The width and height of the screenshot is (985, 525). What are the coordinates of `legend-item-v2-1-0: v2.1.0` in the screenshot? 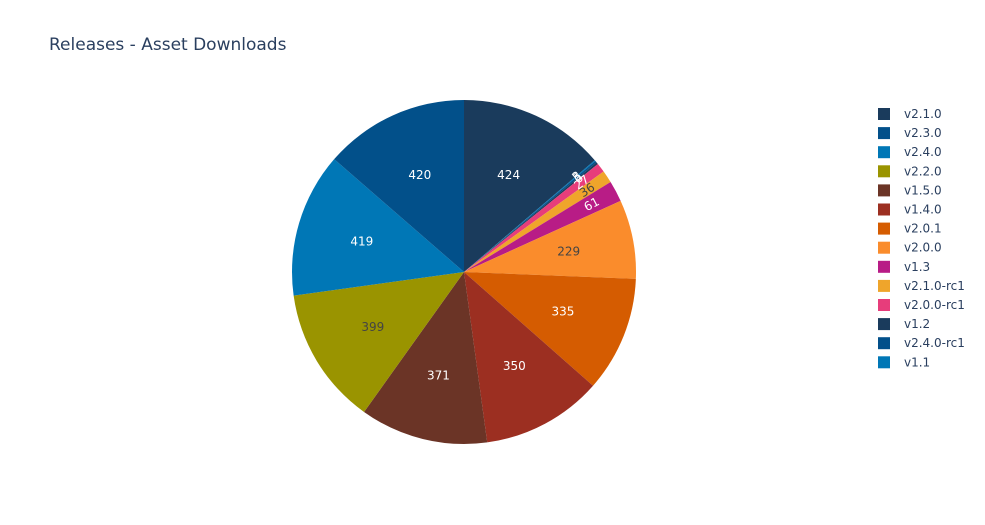 It's located at (910, 114).